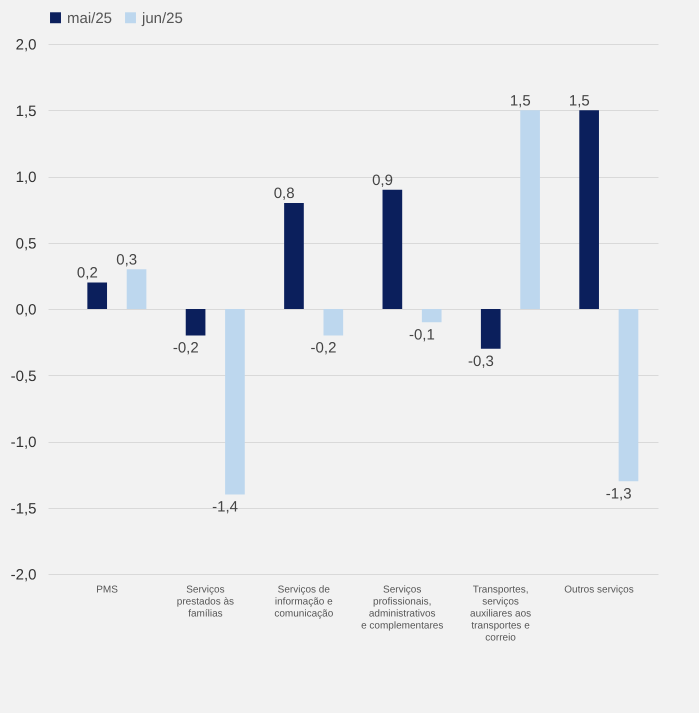 The width and height of the screenshot is (699, 713). I want to click on legend-label: jun/25, so click(162, 18).